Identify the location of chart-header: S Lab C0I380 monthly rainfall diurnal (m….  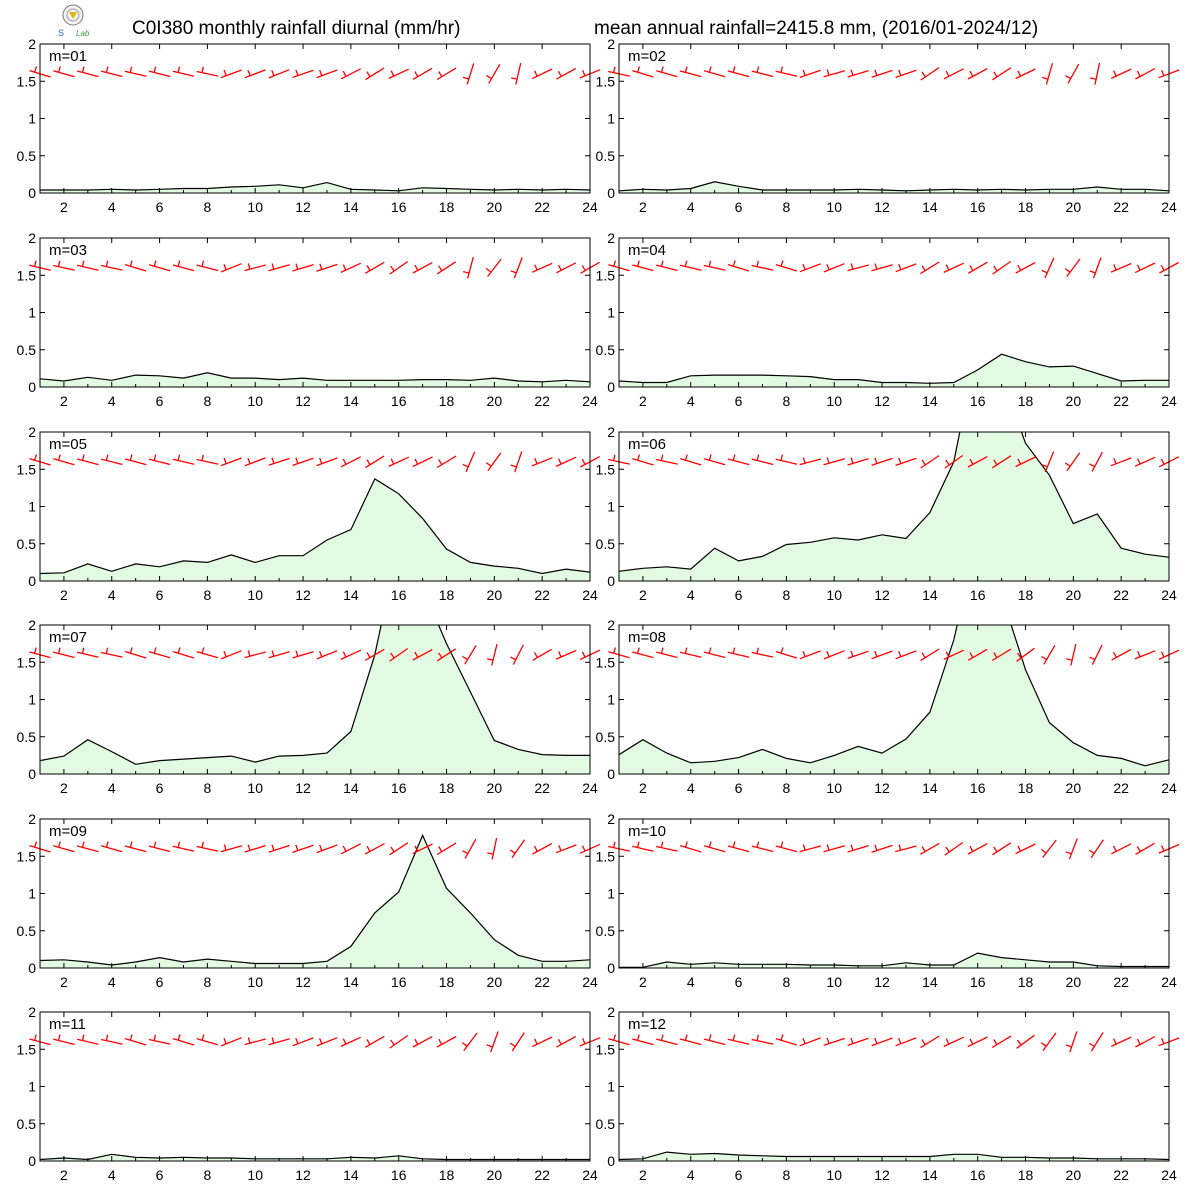
(600, 22).